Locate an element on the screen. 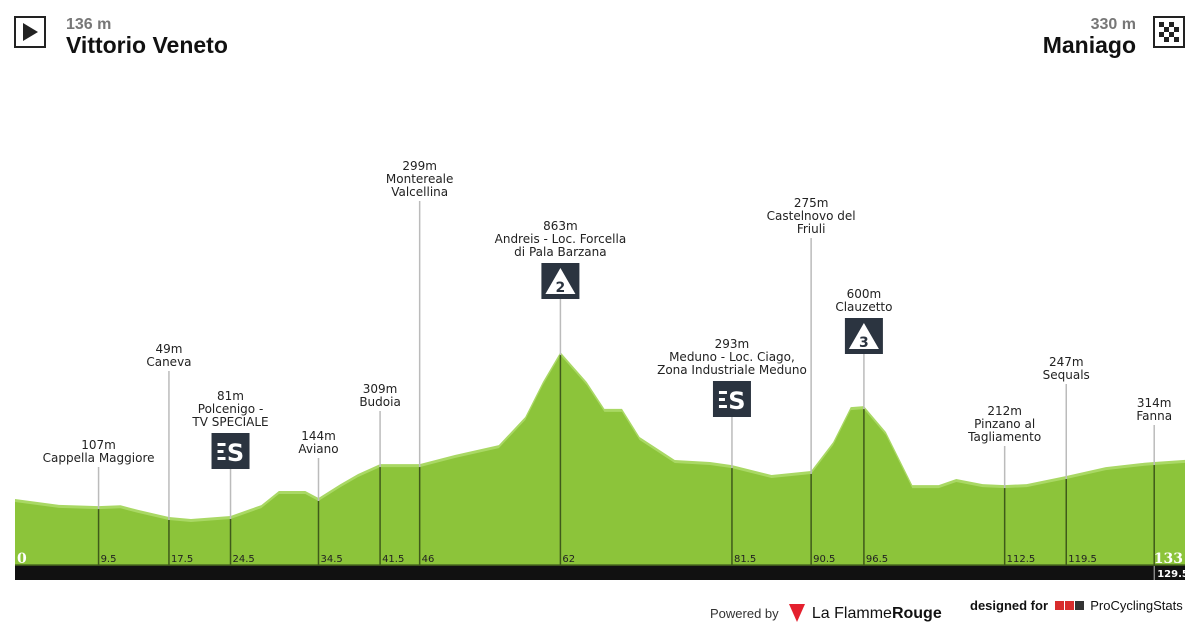 Image resolution: width=1200 pixels, height=625 pixels. marker-name: Polcenigo - is located at coordinates (231, 409).